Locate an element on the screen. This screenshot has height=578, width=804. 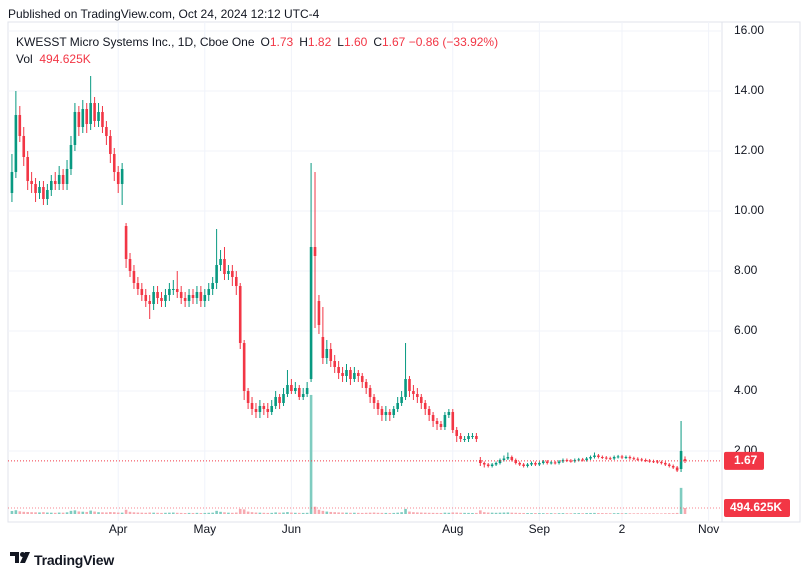
change: −0.86 (−33.92%) is located at coordinates (453, 42).